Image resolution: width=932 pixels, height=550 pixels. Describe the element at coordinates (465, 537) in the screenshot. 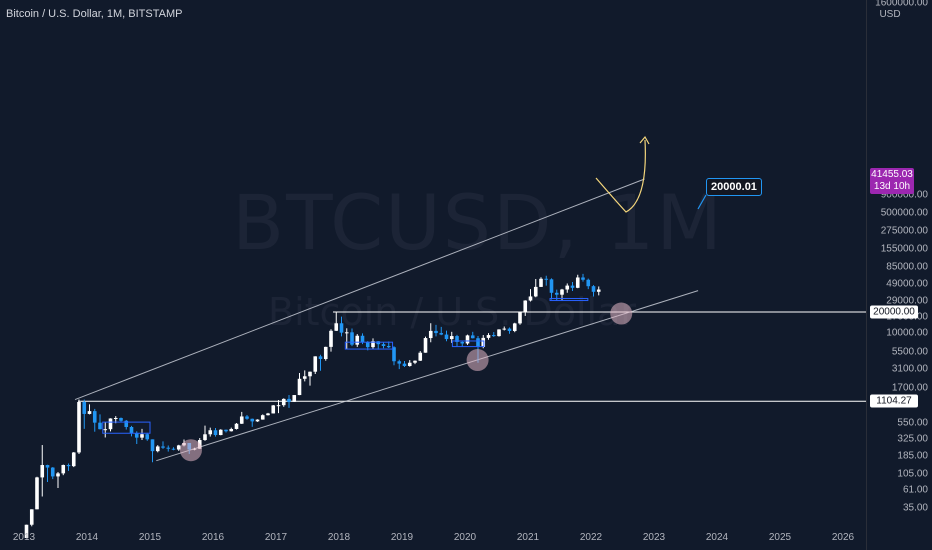

I see `x-axis-tick-label: 2020` at that location.